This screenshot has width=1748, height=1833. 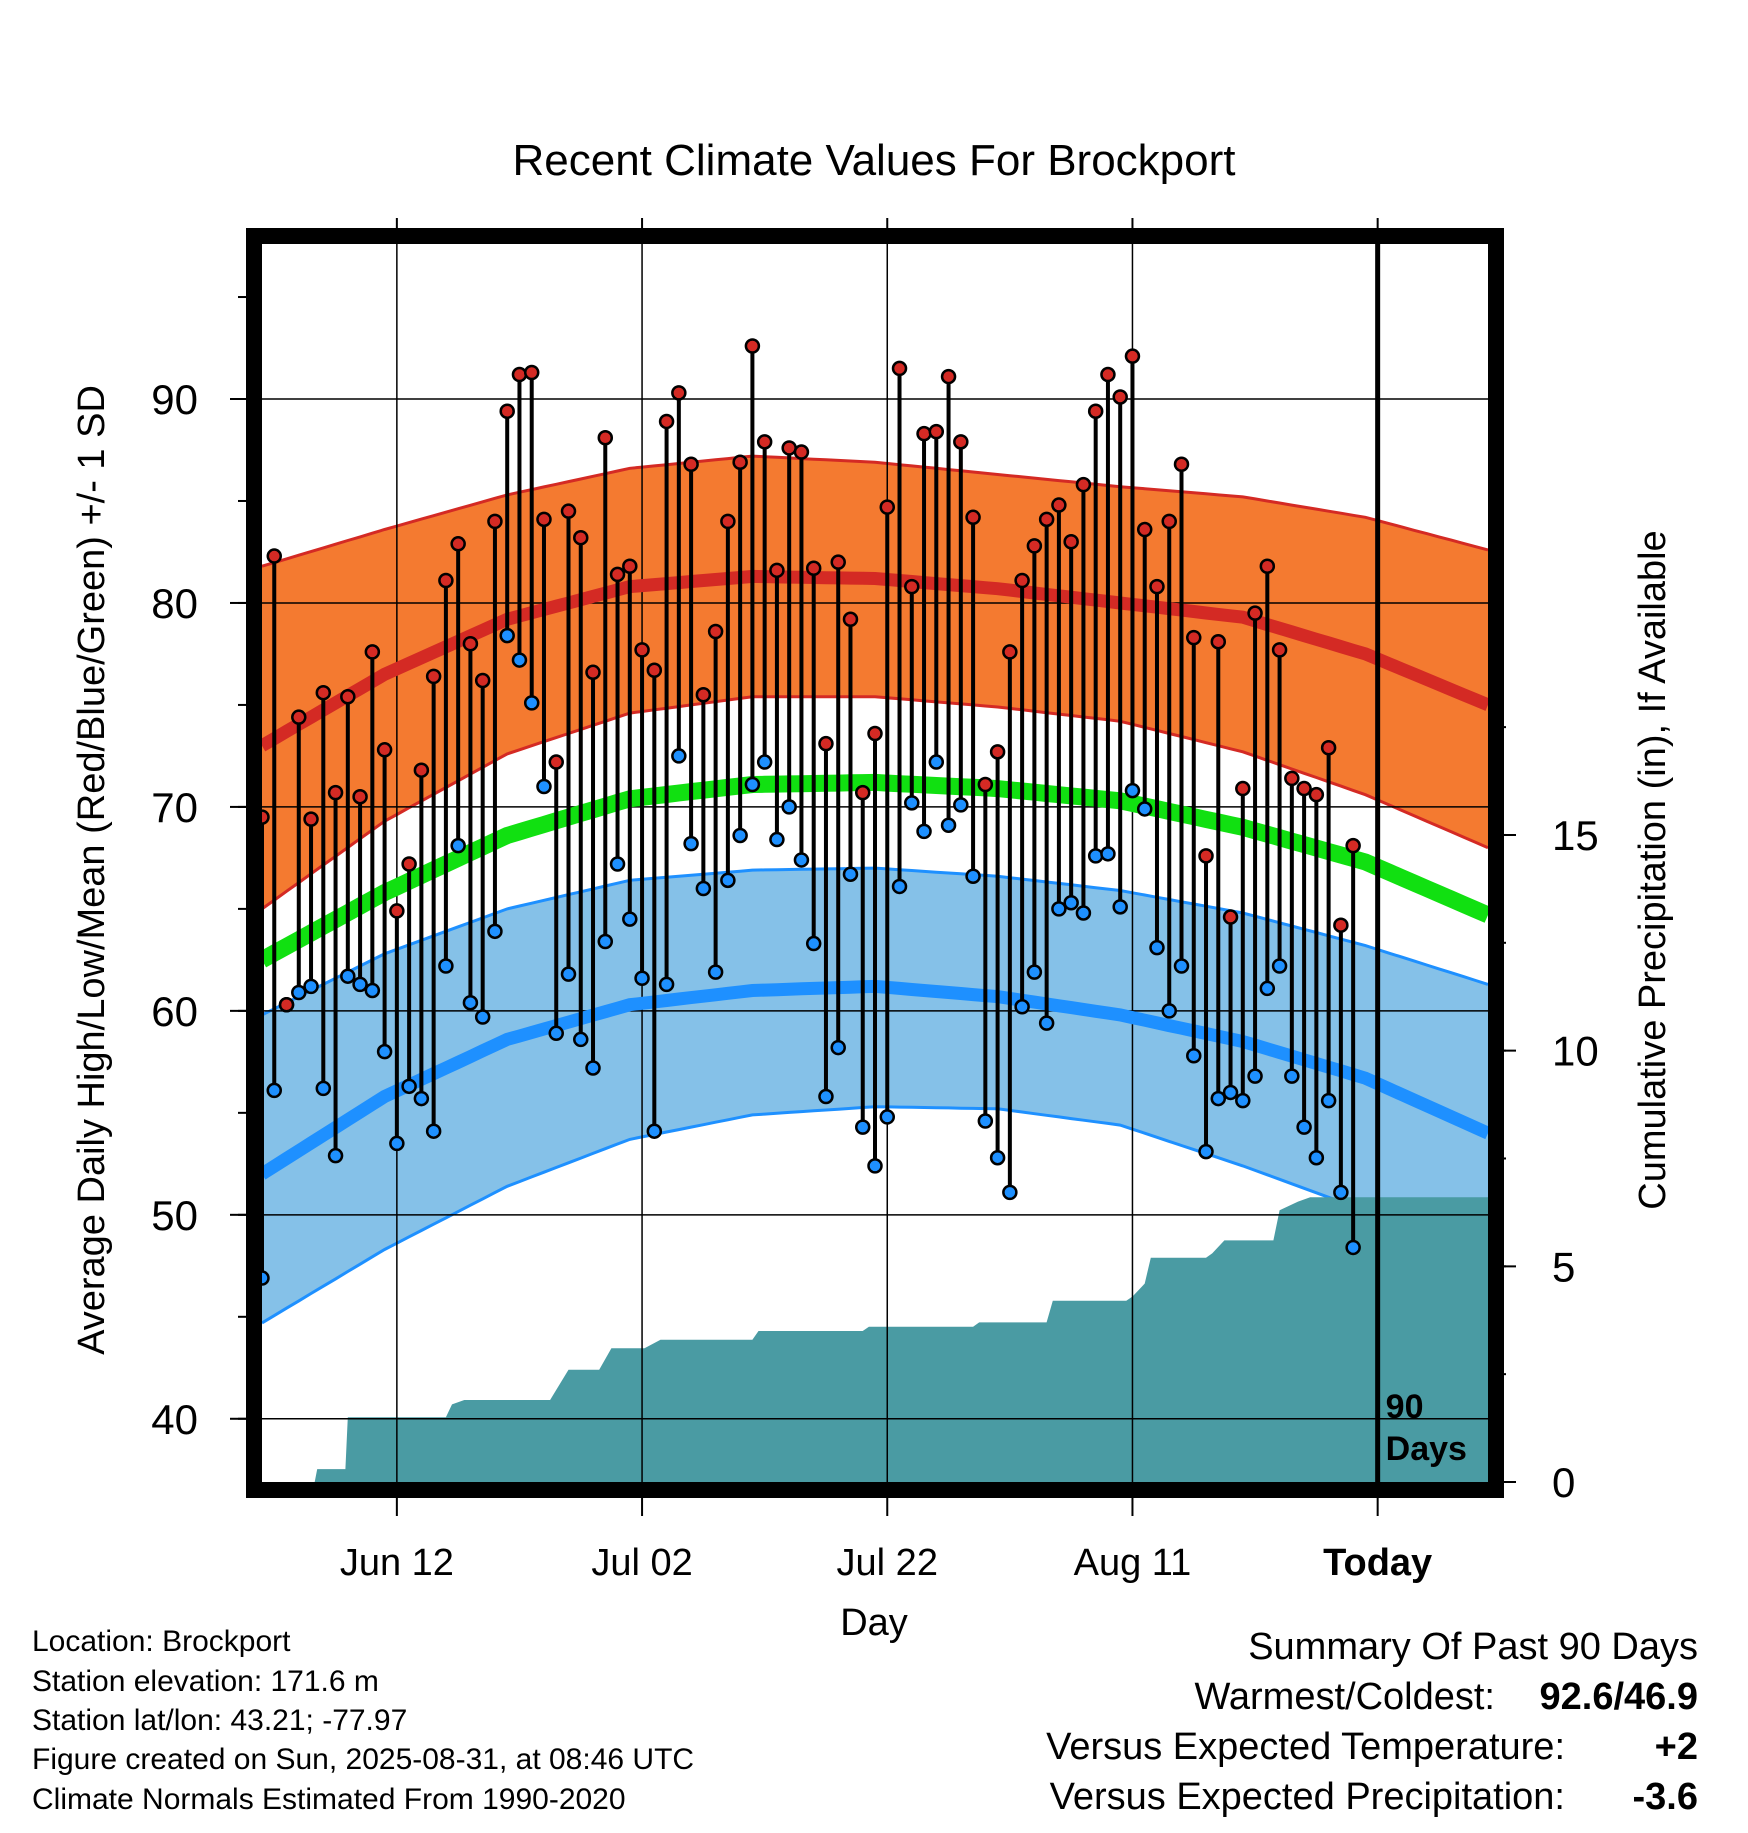 I want to click on y-tick-label: 40, so click(x=174, y=1419).